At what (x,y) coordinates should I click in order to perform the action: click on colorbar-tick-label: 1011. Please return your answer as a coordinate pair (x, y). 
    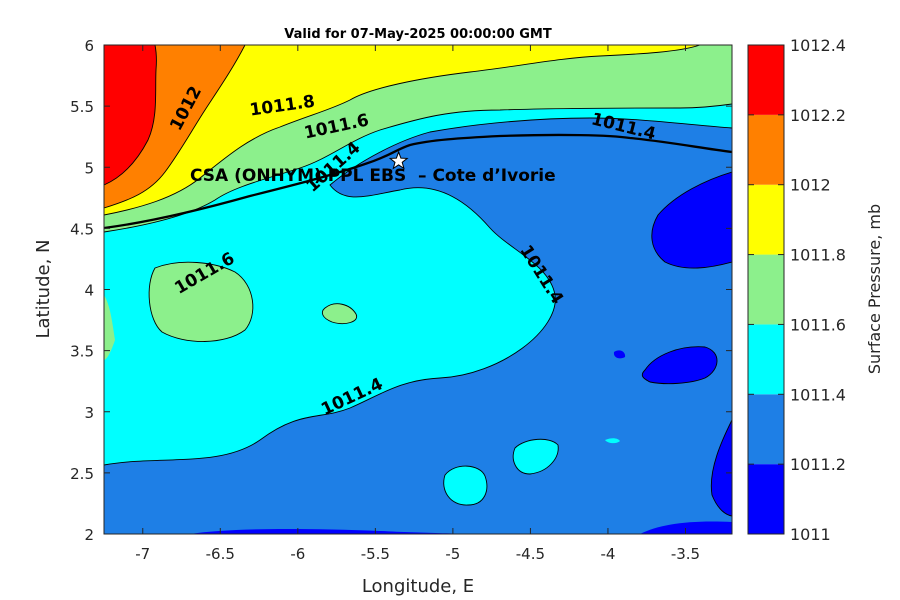
    Looking at the image, I should click on (810, 534).